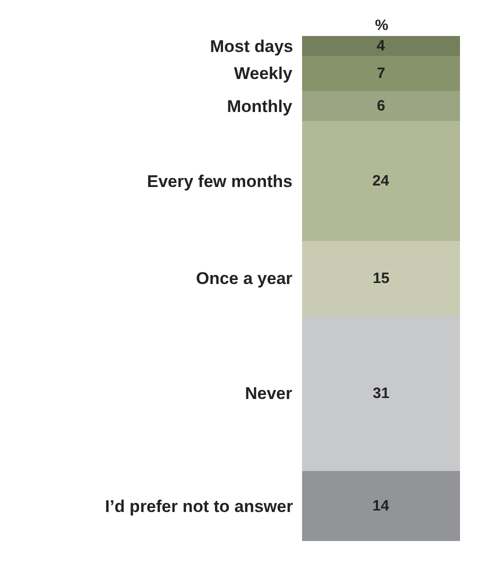 This screenshot has width=482, height=573. Describe the element at coordinates (199, 506) in the screenshot. I see `series-label: I’d prefer not to answer` at that location.